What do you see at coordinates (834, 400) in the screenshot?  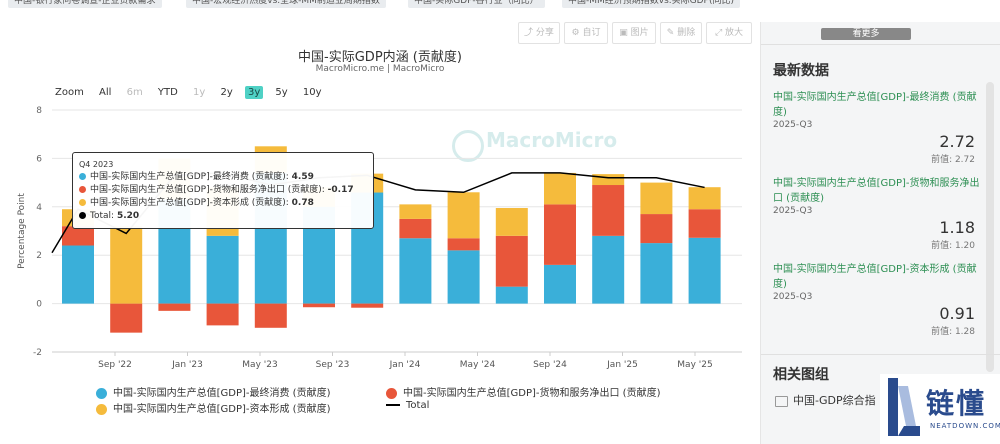 I see `related-chart-link: 中国-GDP综合指` at bounding box center [834, 400].